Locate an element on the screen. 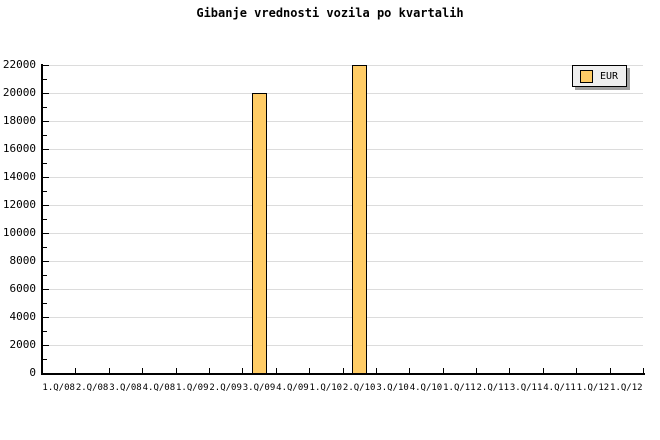  y-tick-label: 2000 is located at coordinates (23, 344).